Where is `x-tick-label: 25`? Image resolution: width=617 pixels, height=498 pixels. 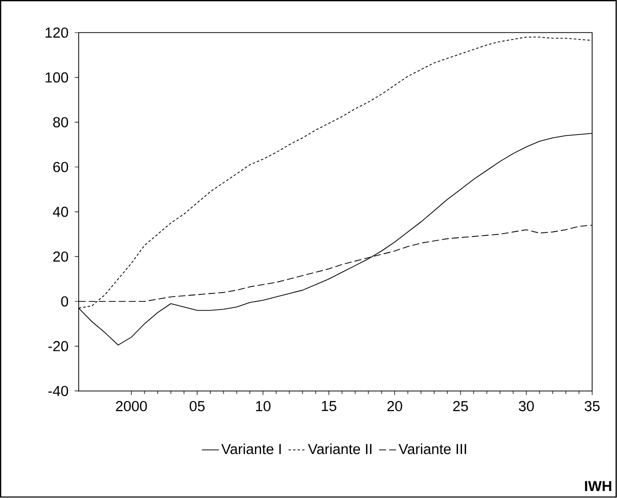
x-tick-label: 25 is located at coordinates (460, 406).